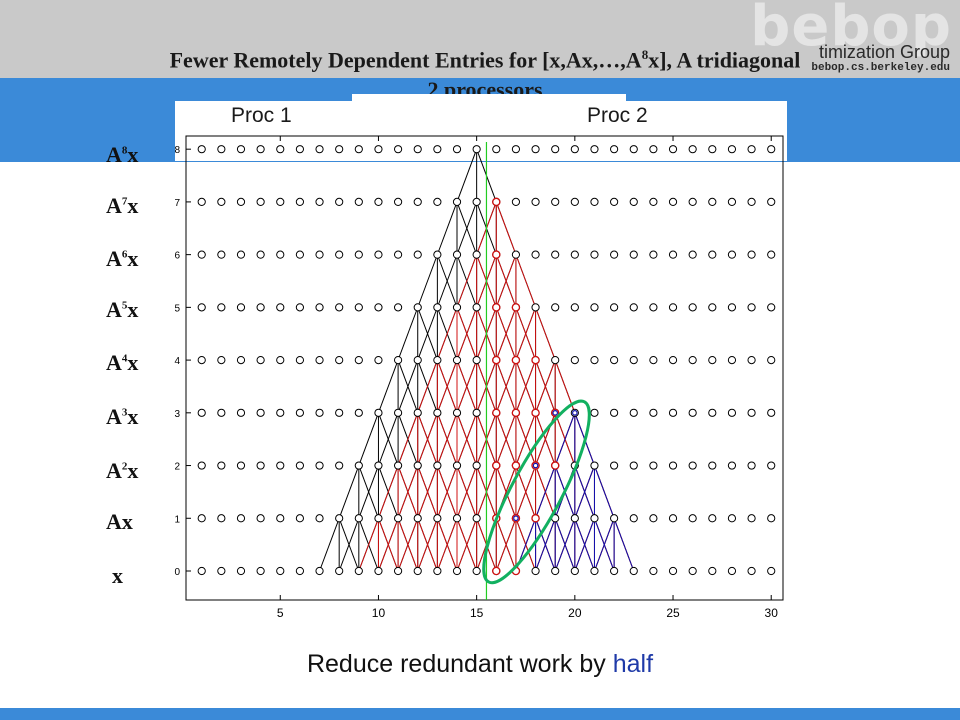 This screenshot has height=720, width=960. Describe the element at coordinates (477, 613) in the screenshot. I see `x-tick-label: 15` at that location.